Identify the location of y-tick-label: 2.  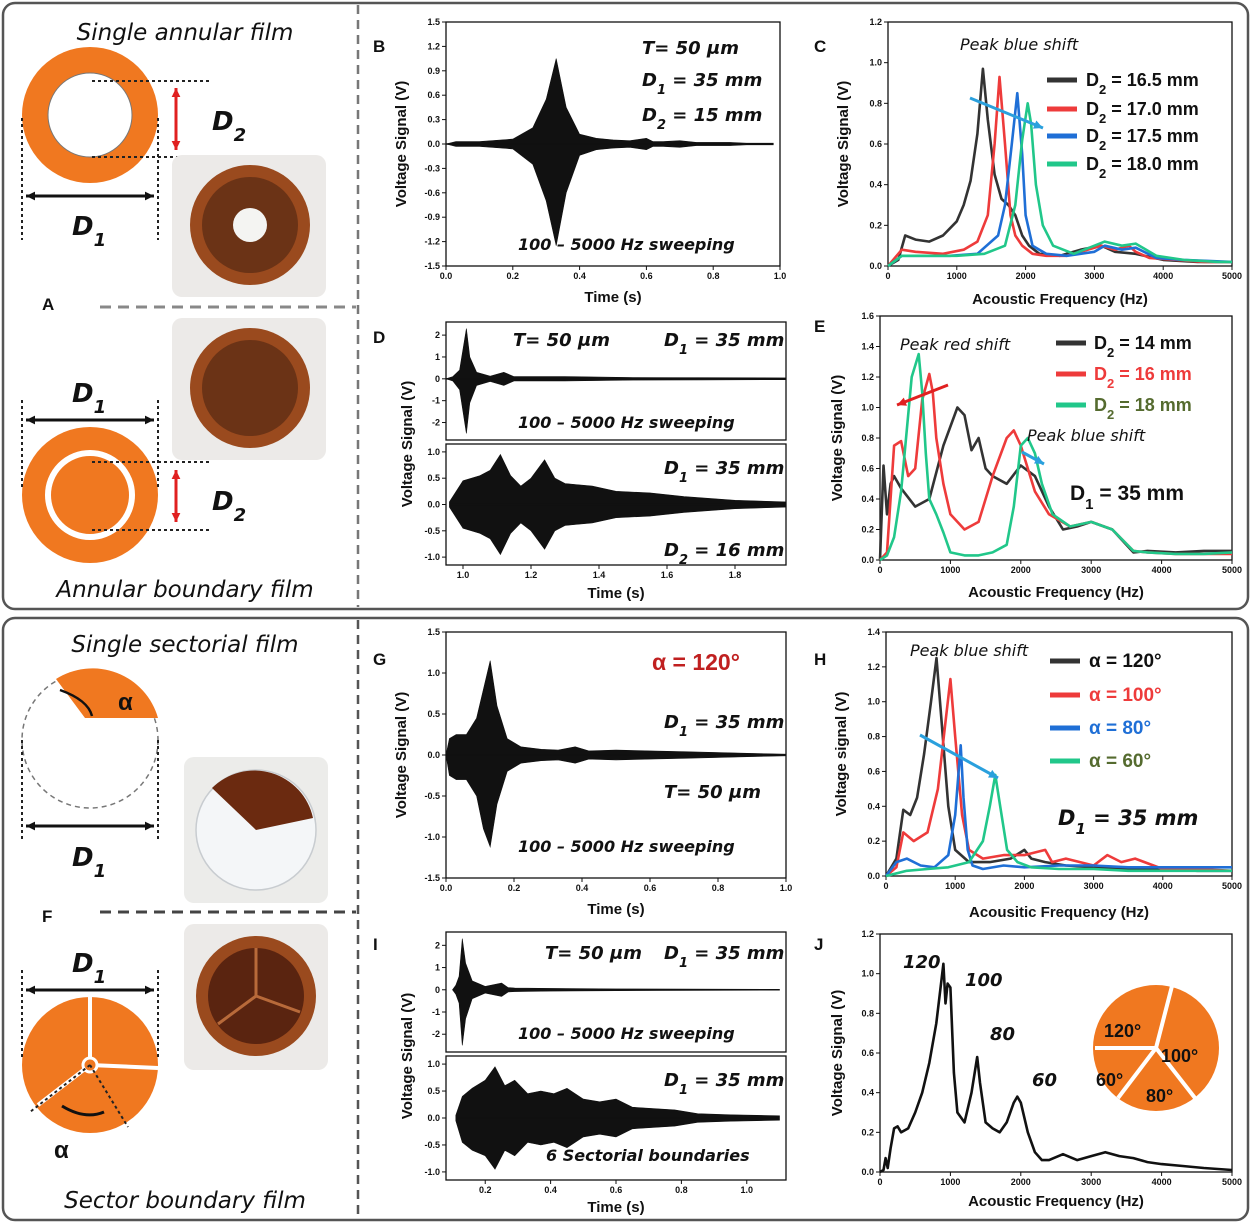
(437, 945).